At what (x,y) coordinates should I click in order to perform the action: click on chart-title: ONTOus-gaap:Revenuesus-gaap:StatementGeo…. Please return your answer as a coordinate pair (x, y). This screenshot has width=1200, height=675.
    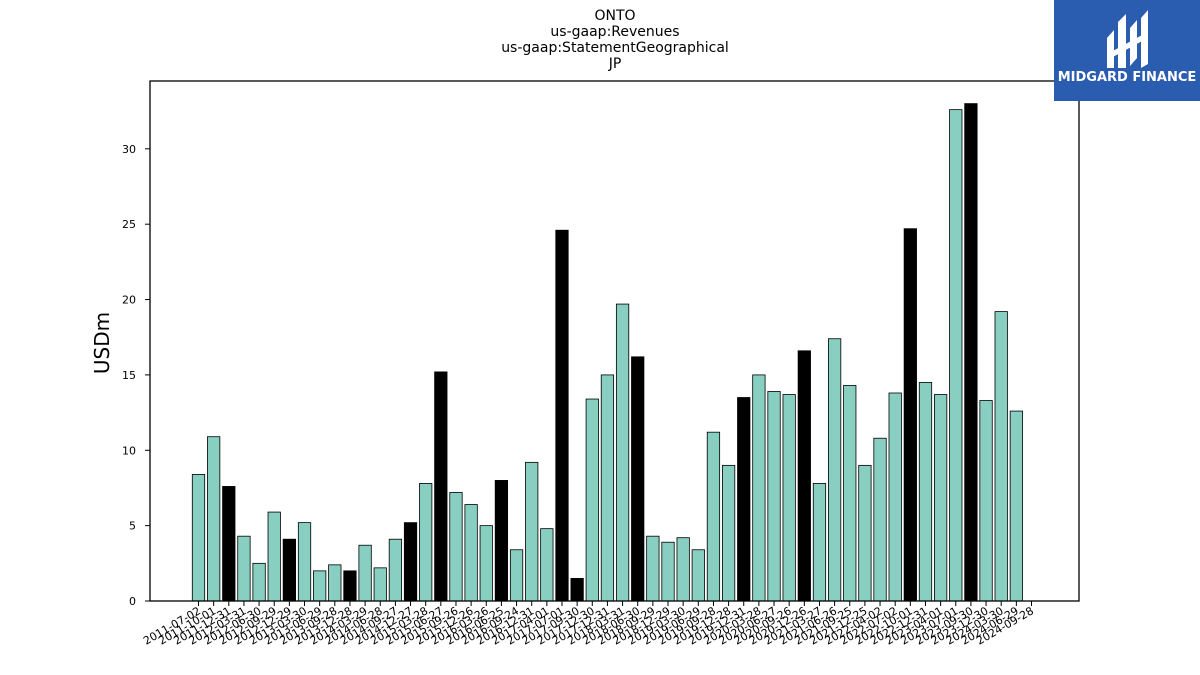
    Looking at the image, I should click on (615, 40).